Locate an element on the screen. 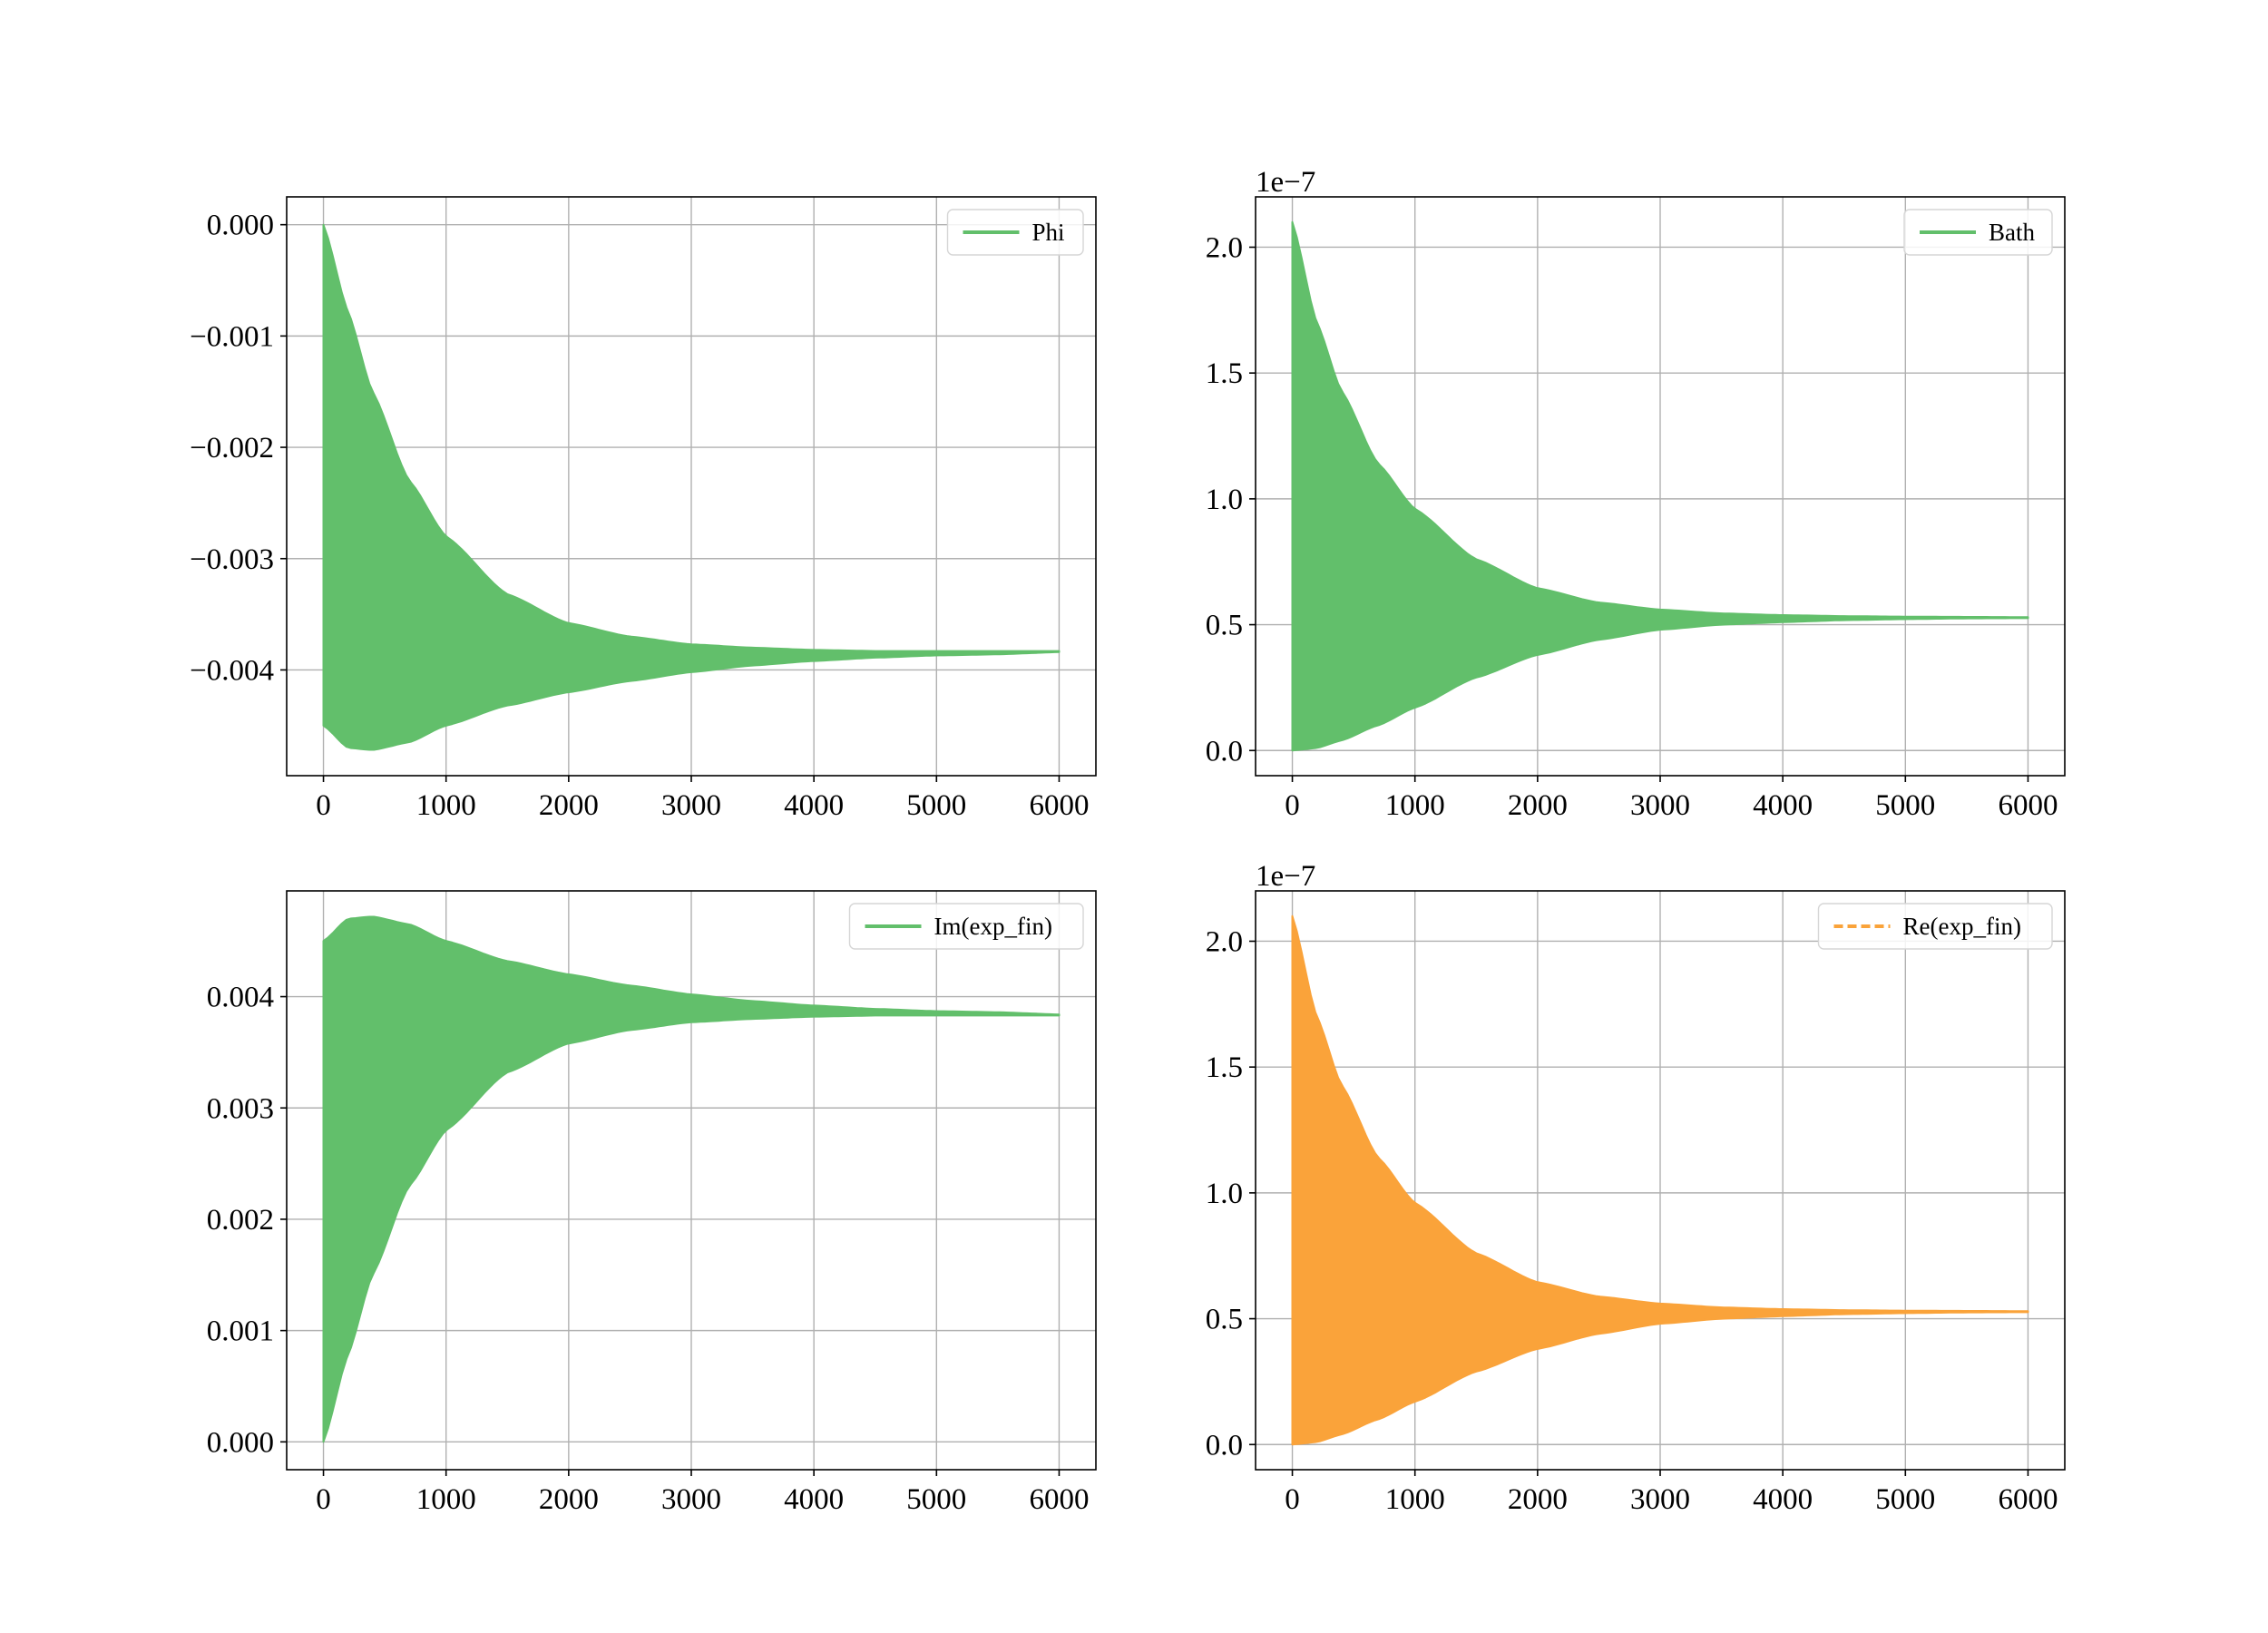  y-tick-label: 0.003 is located at coordinates (241, 1108).